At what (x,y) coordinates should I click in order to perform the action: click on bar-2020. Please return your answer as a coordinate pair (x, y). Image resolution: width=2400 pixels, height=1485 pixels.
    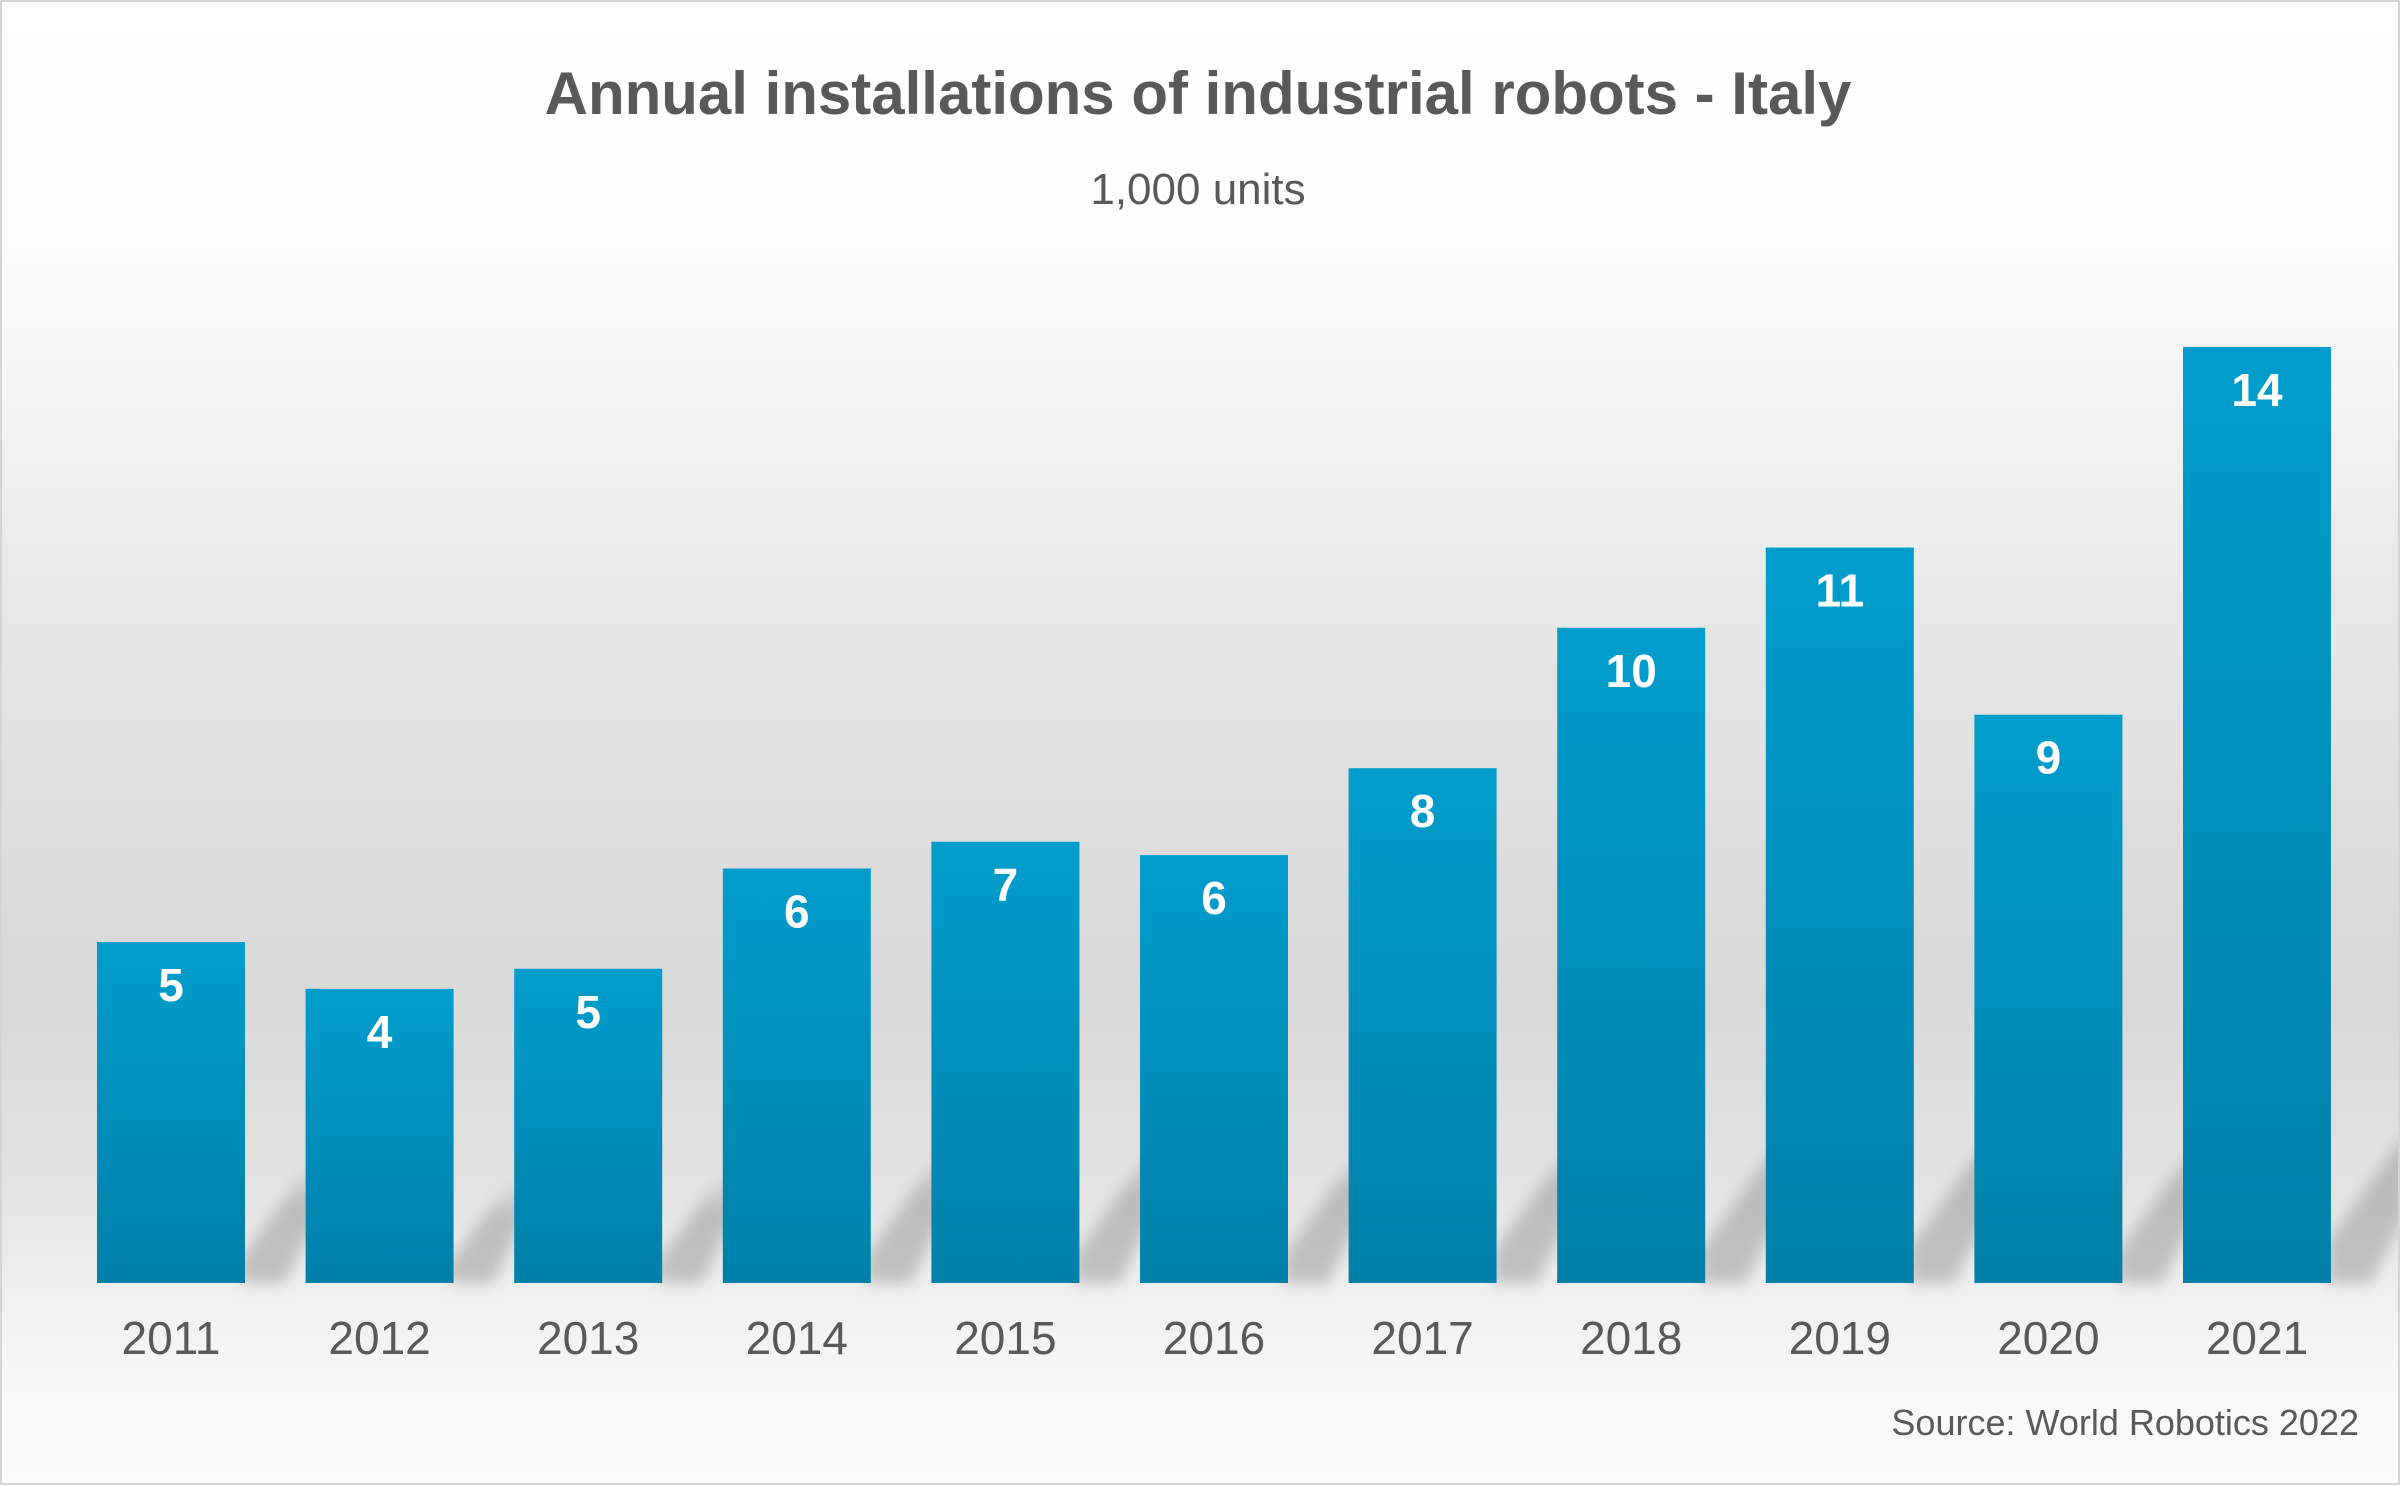
    Looking at the image, I should click on (2048, 998).